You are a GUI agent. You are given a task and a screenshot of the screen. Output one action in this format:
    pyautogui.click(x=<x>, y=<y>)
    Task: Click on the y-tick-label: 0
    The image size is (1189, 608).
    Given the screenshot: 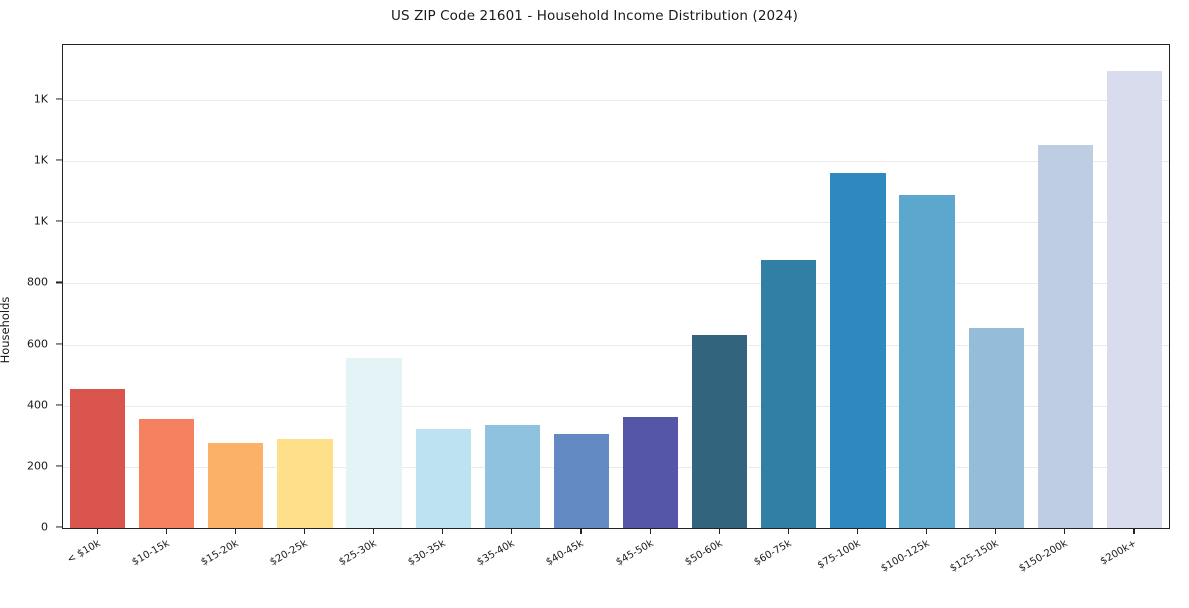 What is the action you would take?
    pyautogui.click(x=44, y=527)
    